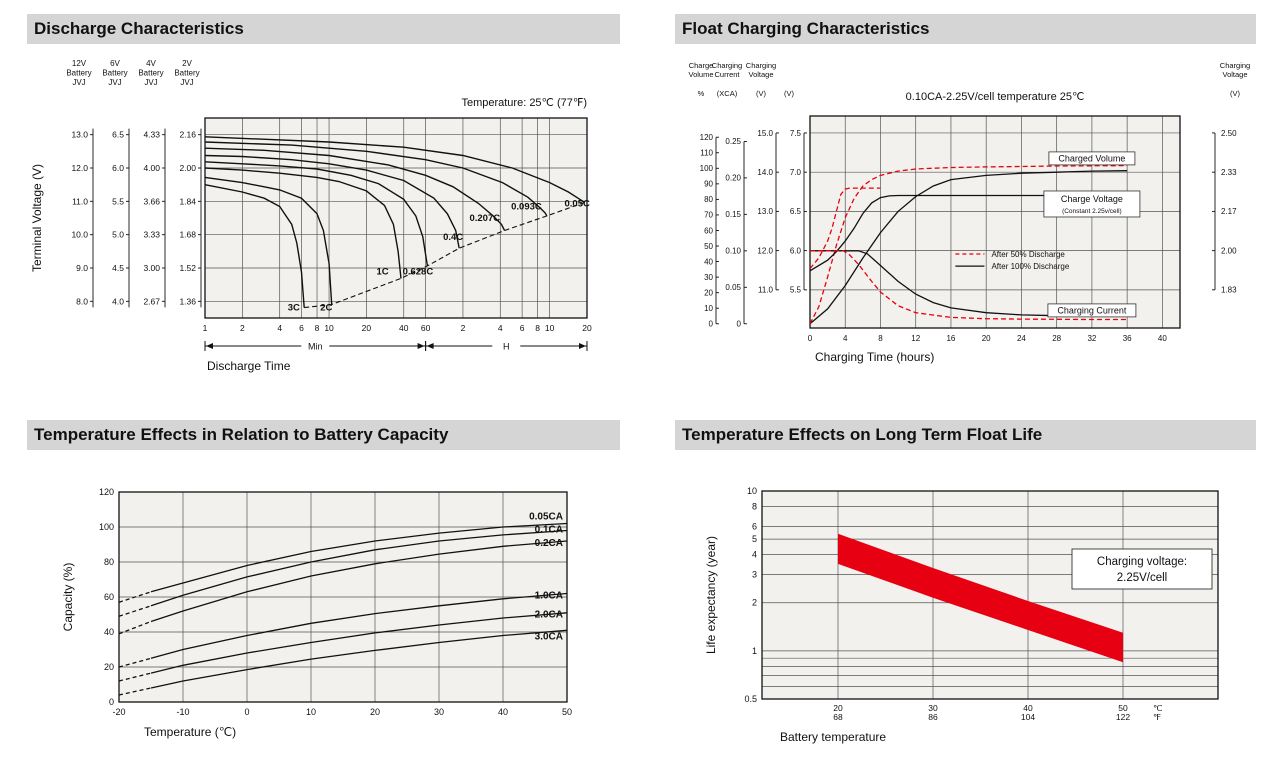  I want to click on float-life-band, so click(980, 598).